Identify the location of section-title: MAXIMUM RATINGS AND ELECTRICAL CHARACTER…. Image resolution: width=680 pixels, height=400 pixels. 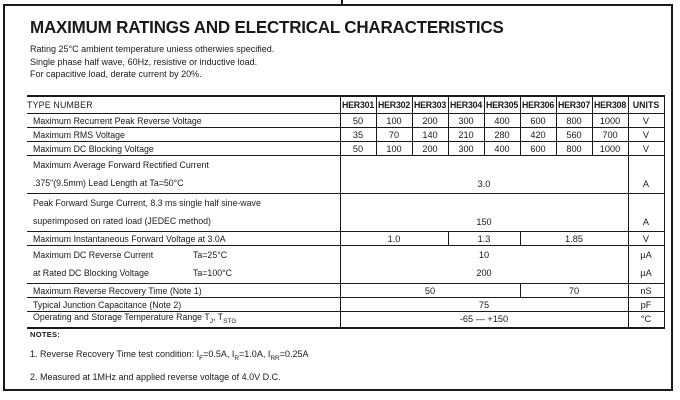
(267, 27).